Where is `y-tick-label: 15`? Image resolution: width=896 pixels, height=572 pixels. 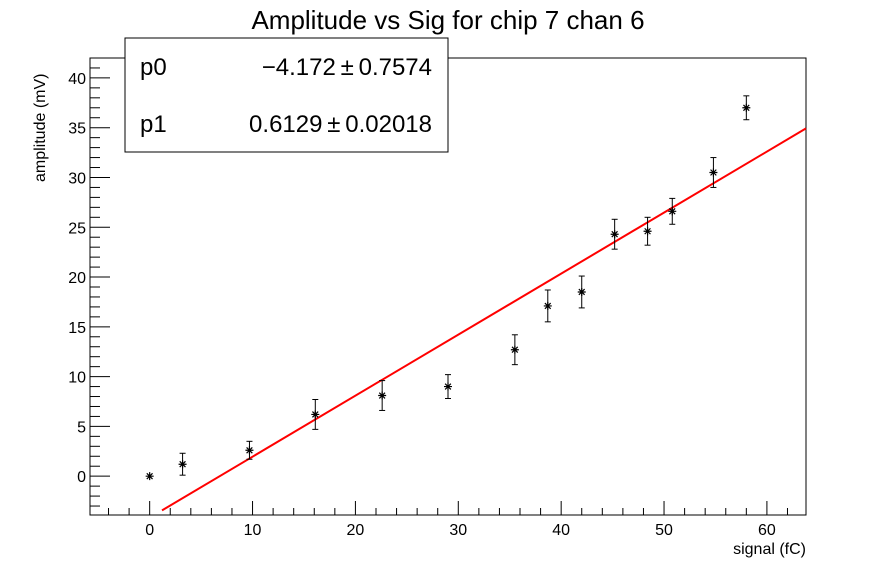
y-tick-label: 15 is located at coordinates (77, 328).